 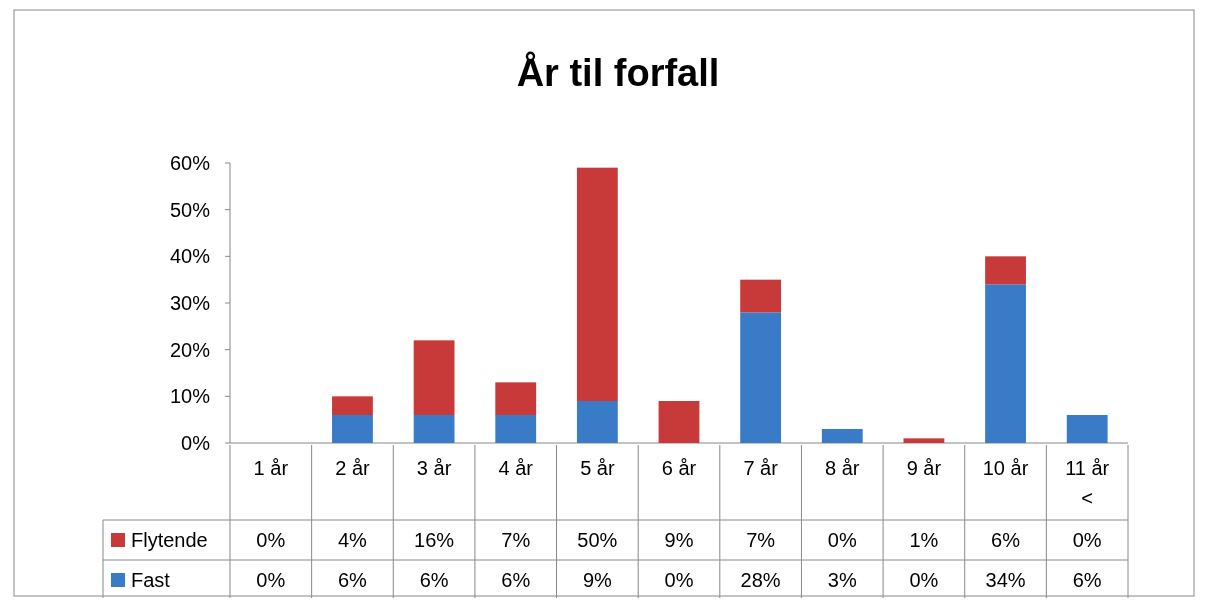 I want to click on x-tick-label: 5 år, so click(x=597, y=468).